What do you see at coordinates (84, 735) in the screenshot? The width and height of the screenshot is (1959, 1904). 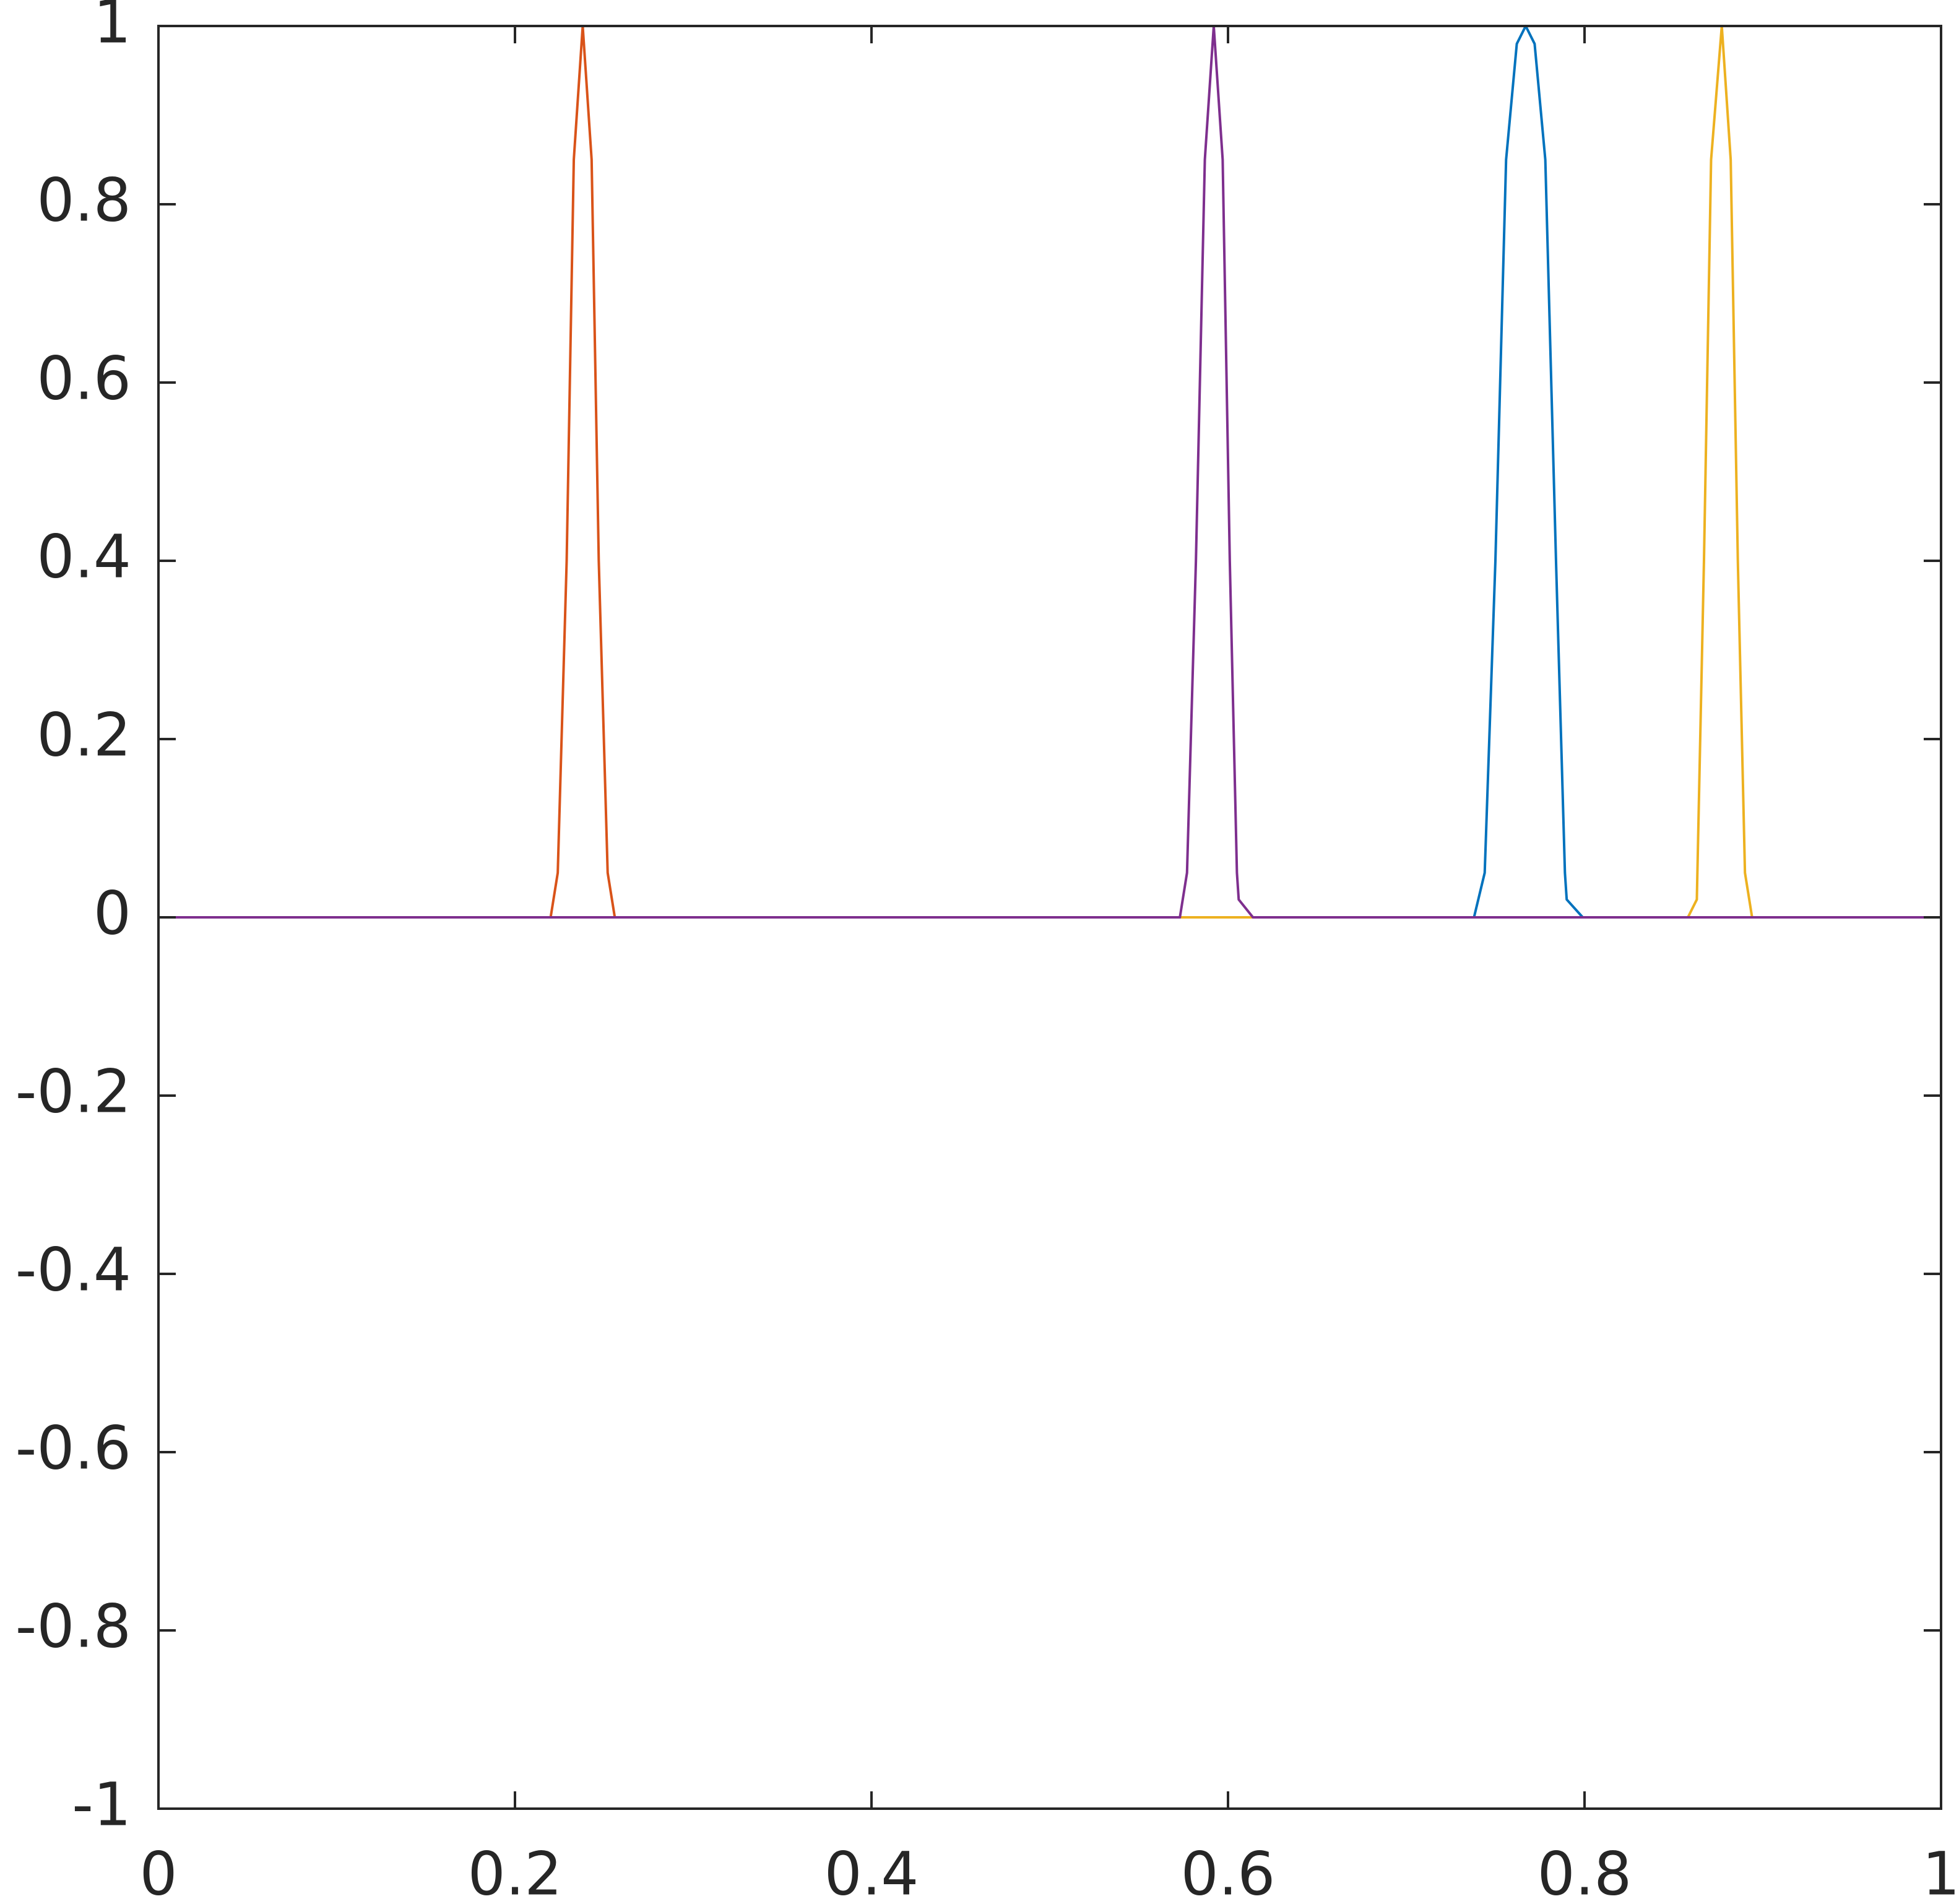 I see `y-tick-label: 0.2` at bounding box center [84, 735].